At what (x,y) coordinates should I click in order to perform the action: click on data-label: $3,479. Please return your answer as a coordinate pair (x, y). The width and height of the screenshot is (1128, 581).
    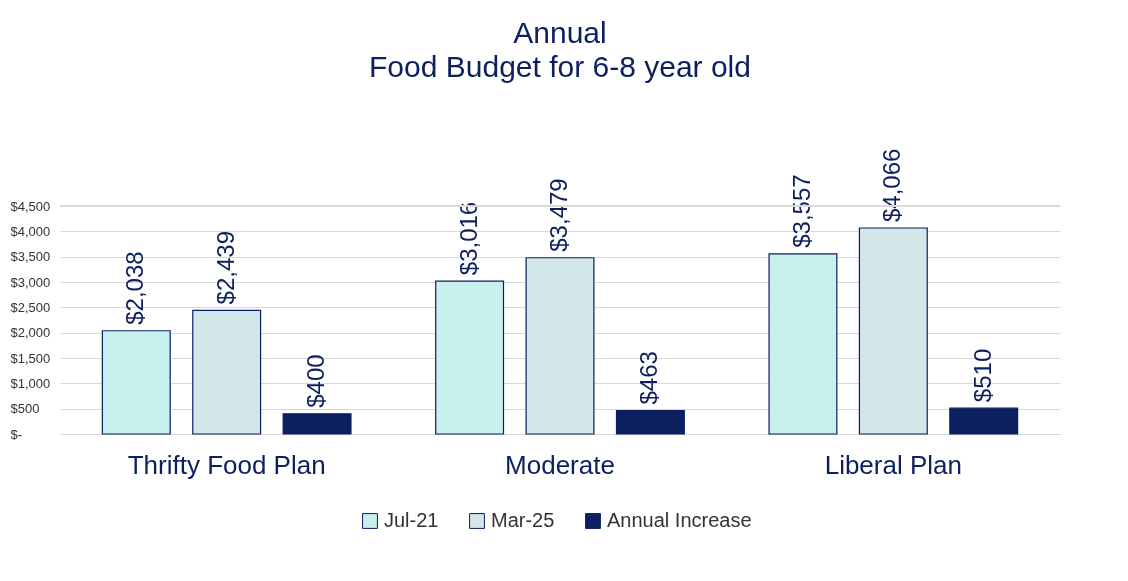
    Looking at the image, I should click on (558, 215).